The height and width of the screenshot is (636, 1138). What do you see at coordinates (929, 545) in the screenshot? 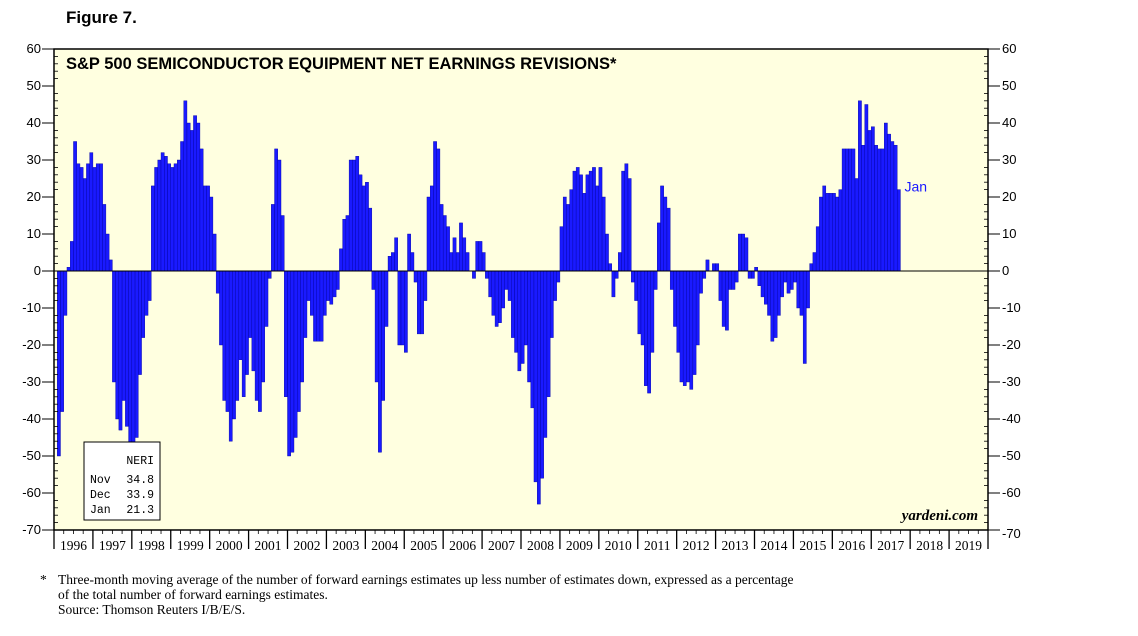
I see `x-tick-label: 2018` at bounding box center [929, 545].